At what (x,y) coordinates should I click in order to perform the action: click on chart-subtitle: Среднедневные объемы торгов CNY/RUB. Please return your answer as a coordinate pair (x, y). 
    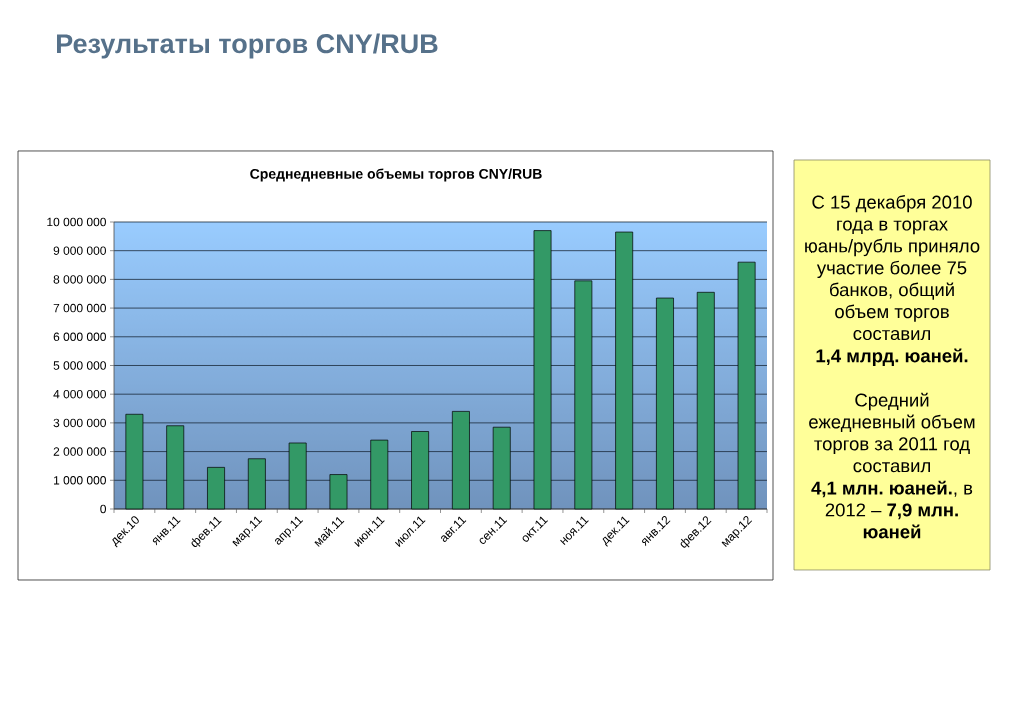
    Looking at the image, I should click on (396, 175).